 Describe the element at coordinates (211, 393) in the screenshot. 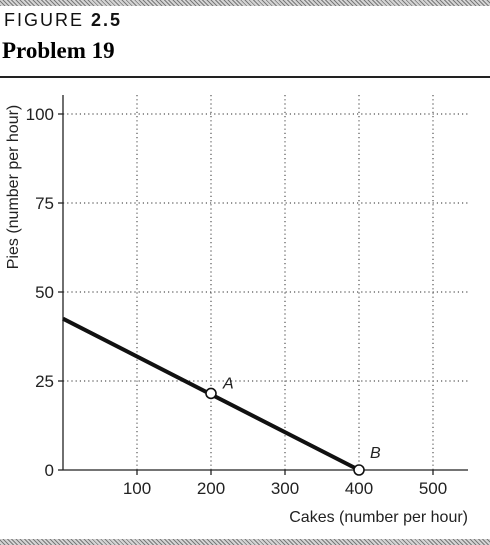

I see `point-a-marker` at that location.